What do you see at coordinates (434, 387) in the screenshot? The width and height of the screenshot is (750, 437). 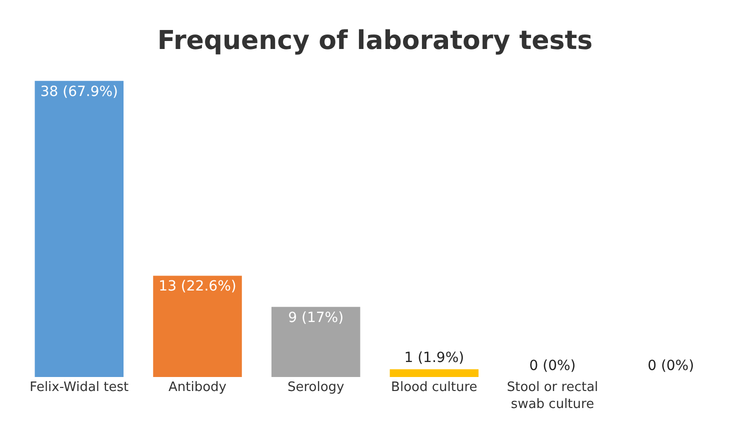 I see `x-tick-label: Blood culture` at bounding box center [434, 387].